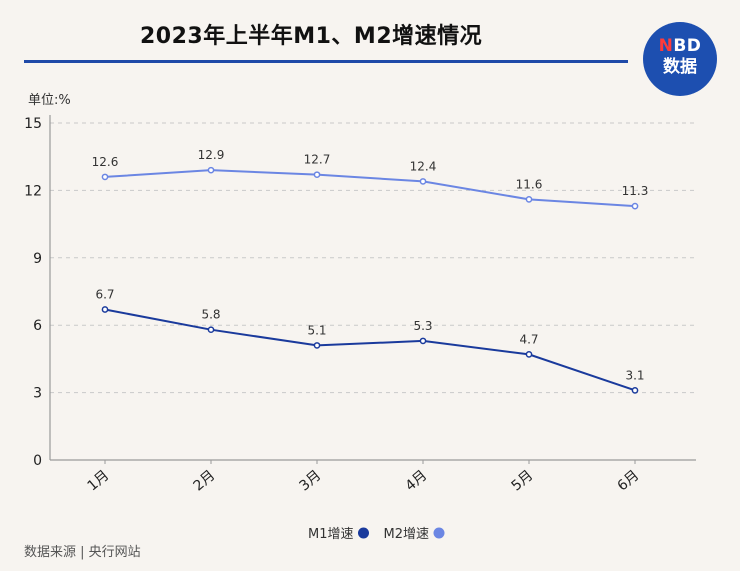  Describe the element at coordinates (687, 46) in the screenshot. I see `logo-text-rest: BD` at that location.